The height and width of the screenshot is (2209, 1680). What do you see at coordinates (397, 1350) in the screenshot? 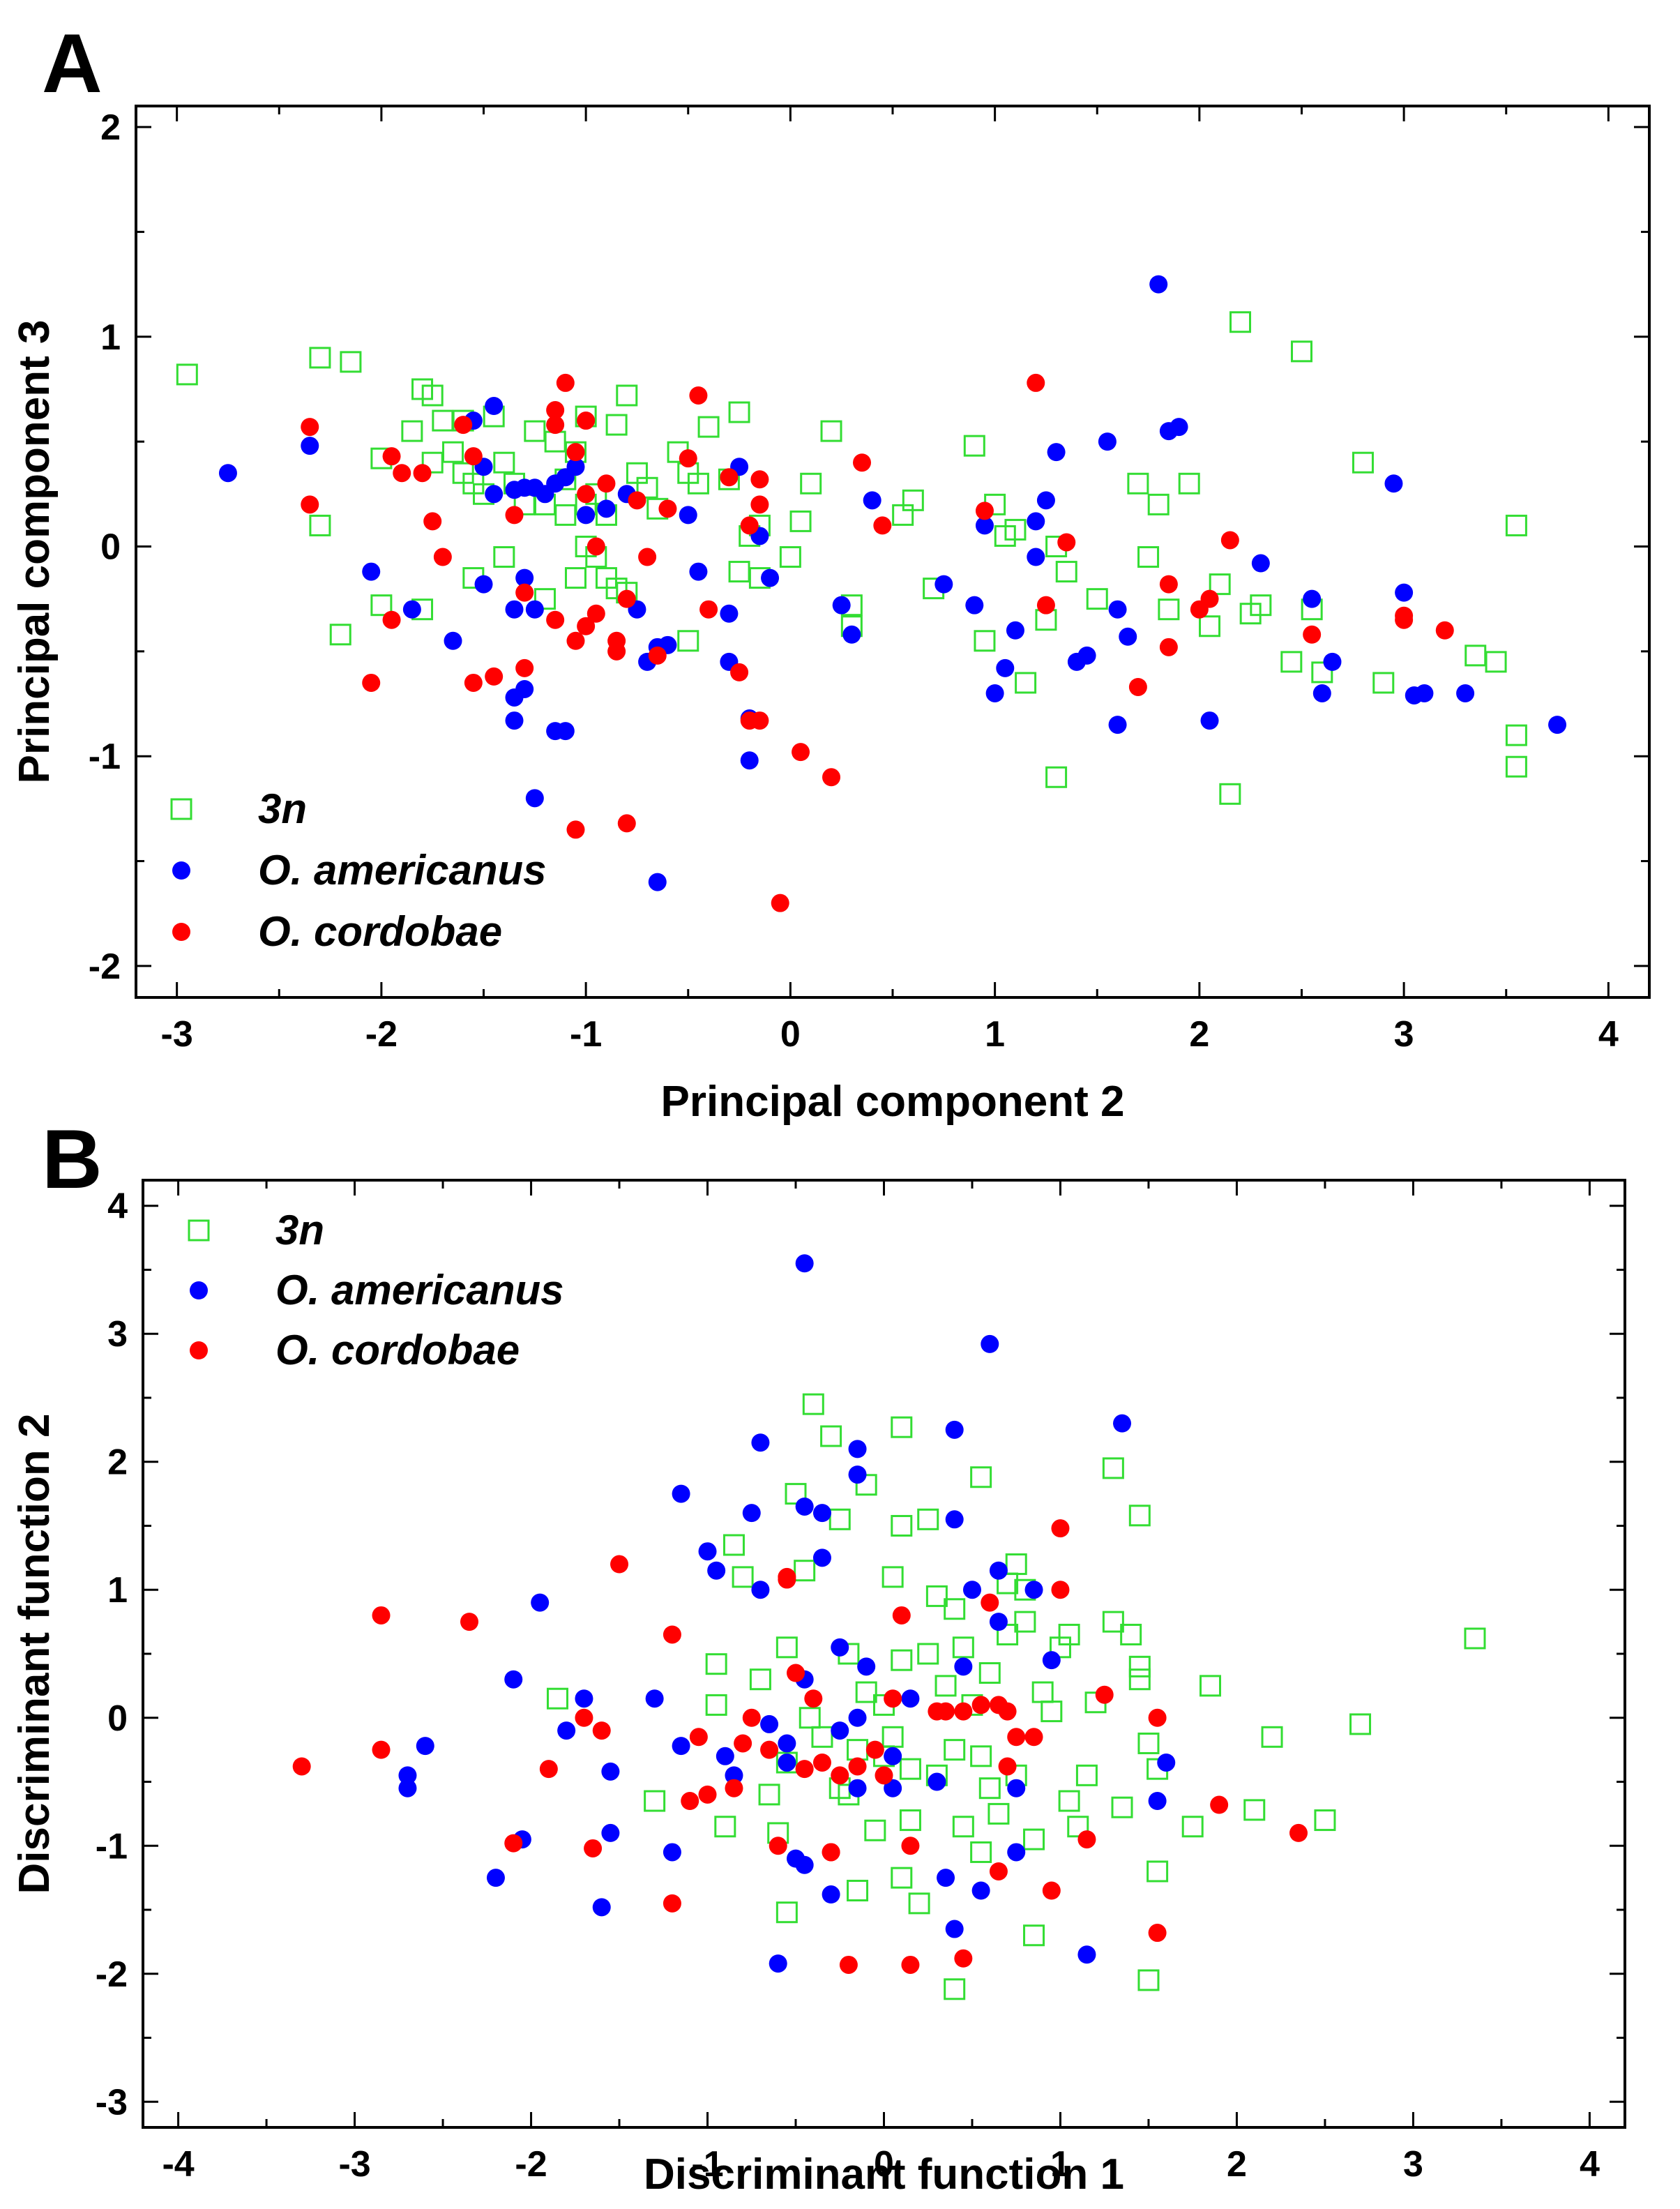
I see `legend-label-o-cordobae-b: O. cordobae` at bounding box center [397, 1350].